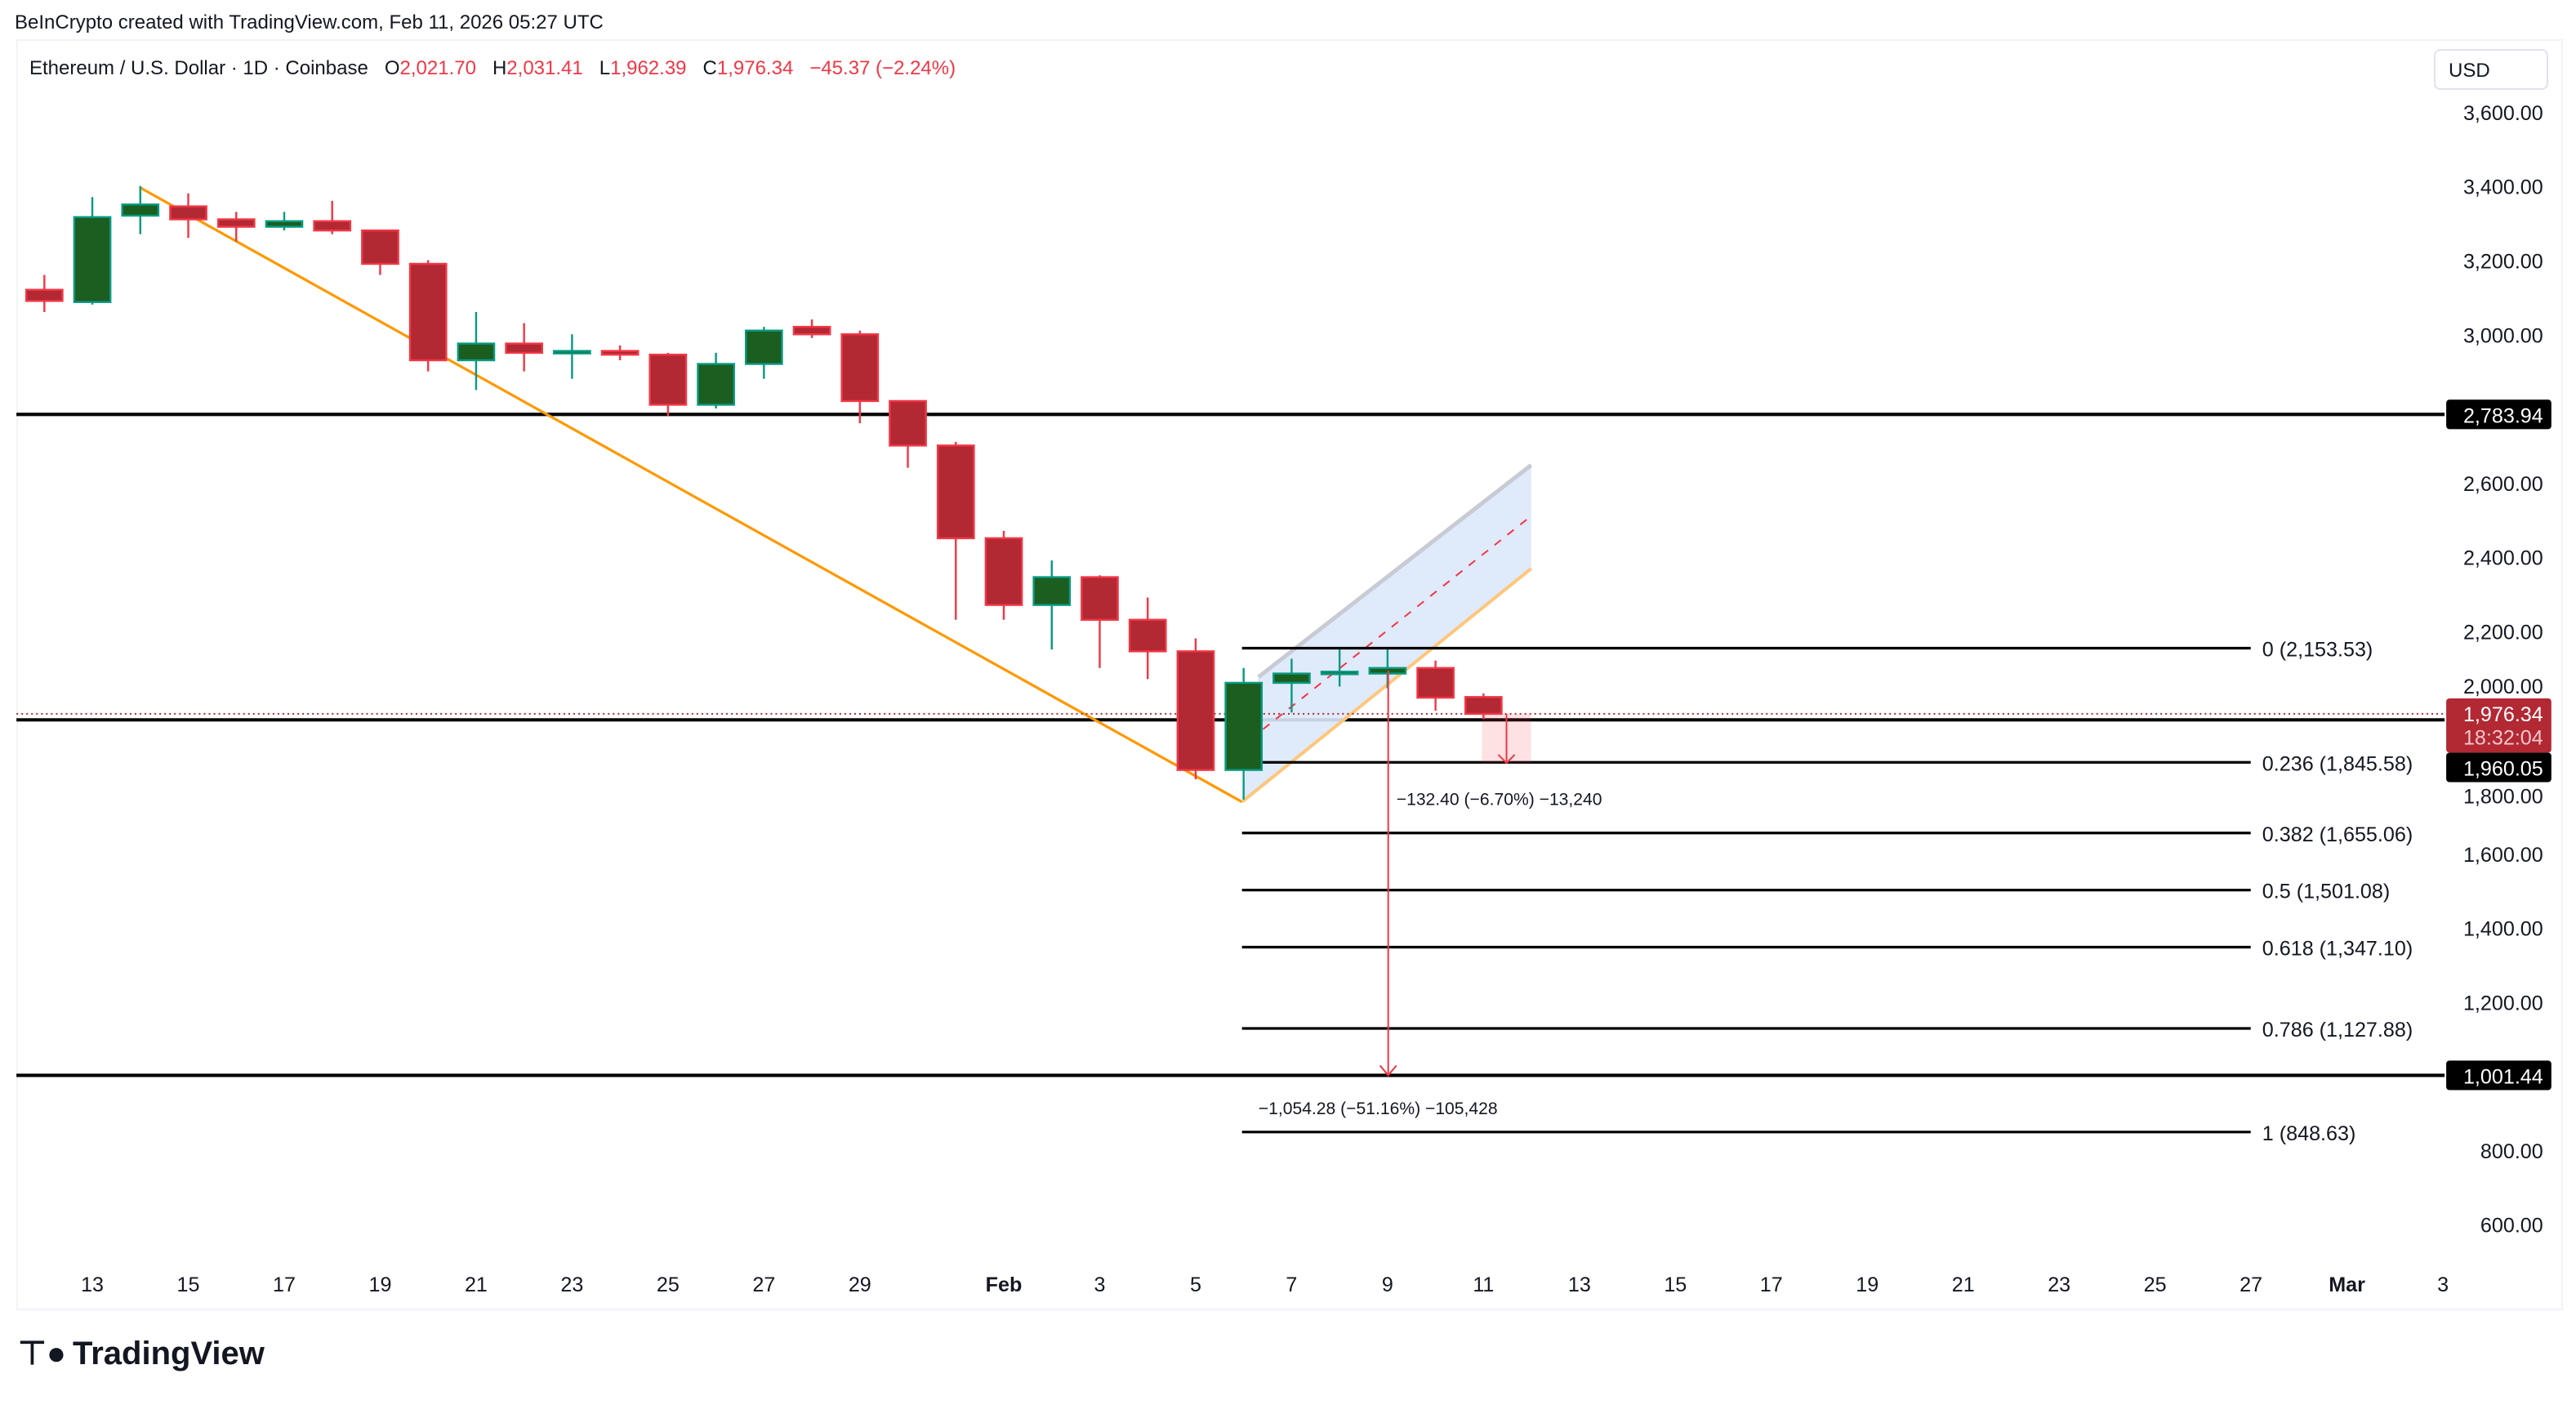 Image resolution: width=2576 pixels, height=1405 pixels. Describe the element at coordinates (2337, 834) in the screenshot. I see `fib-level-label: 0.382 (1,655.06)` at that location.